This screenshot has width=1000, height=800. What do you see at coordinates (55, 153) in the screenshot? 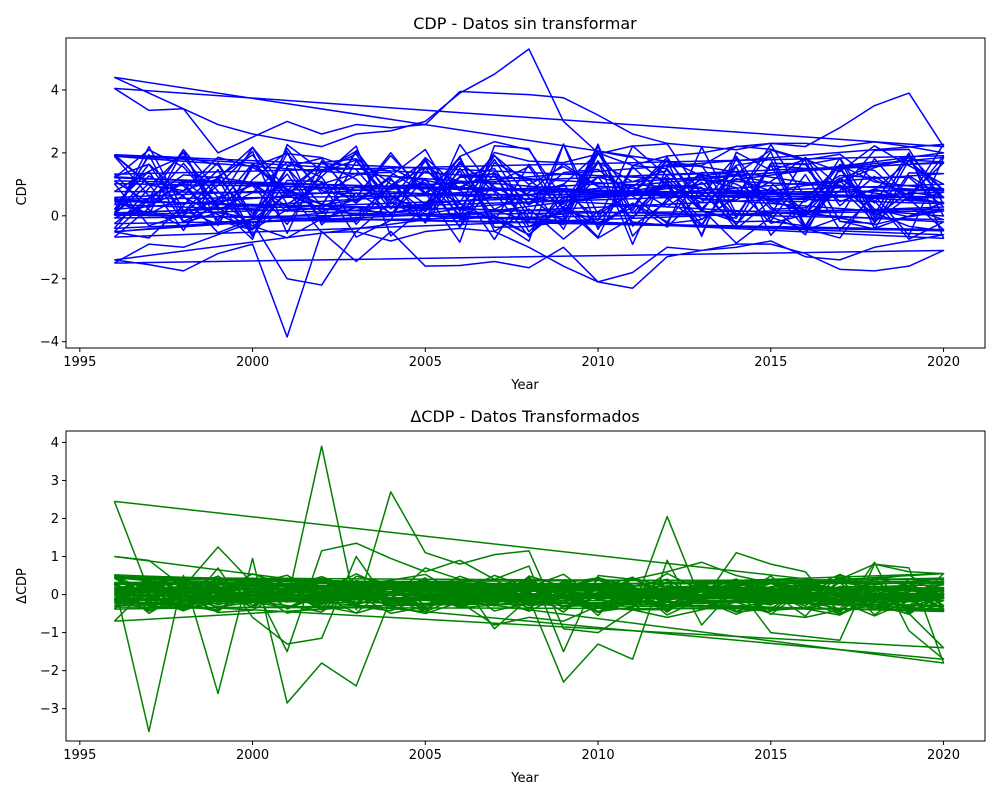
I see `top-chart-y-tick-label: 2` at bounding box center [55, 153].